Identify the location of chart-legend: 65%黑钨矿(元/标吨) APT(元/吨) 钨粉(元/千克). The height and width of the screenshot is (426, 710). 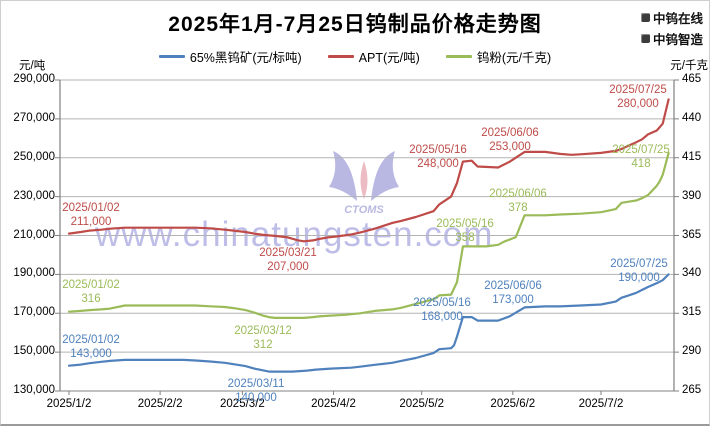
(355, 56).